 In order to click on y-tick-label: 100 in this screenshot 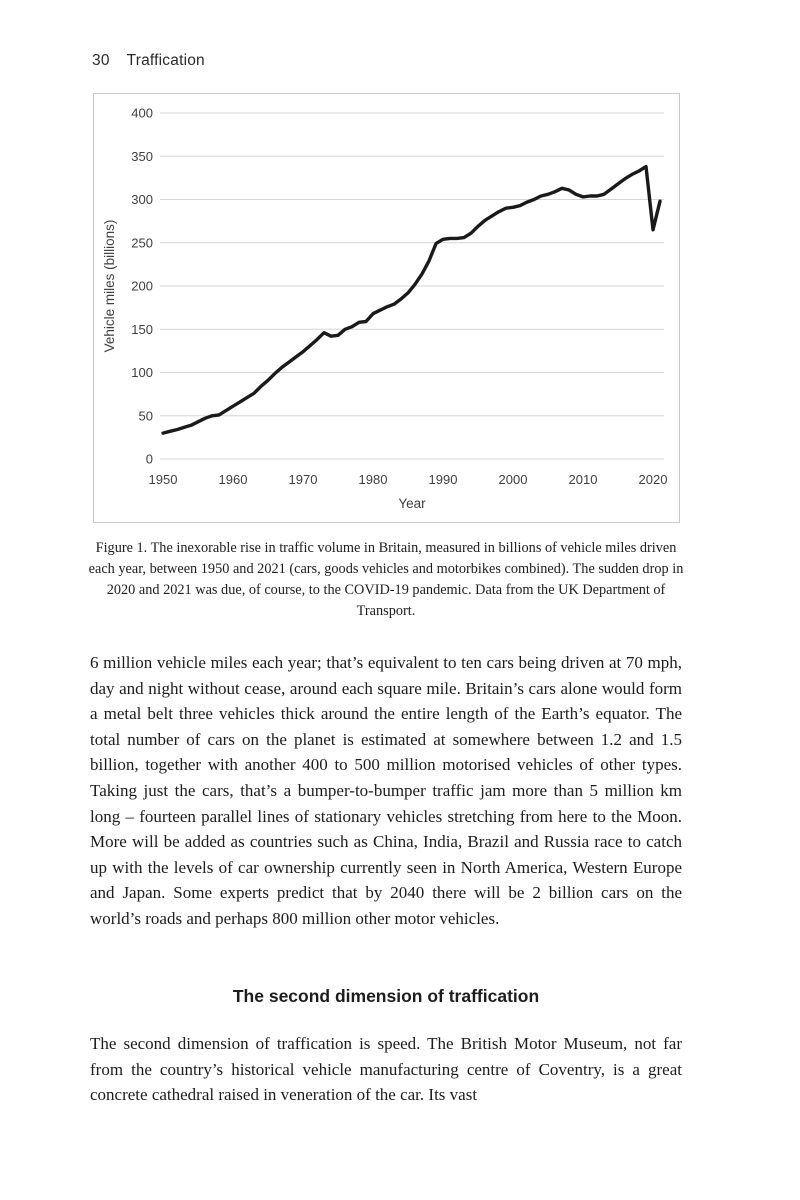, I will do `click(142, 372)`.